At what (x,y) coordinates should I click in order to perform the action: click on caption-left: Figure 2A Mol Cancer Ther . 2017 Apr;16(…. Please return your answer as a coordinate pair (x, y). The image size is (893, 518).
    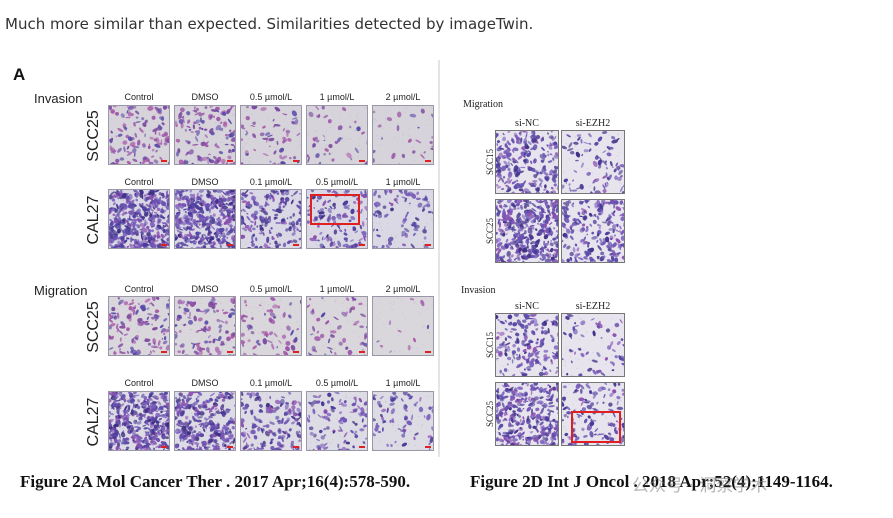
    Looking at the image, I should click on (215, 481).